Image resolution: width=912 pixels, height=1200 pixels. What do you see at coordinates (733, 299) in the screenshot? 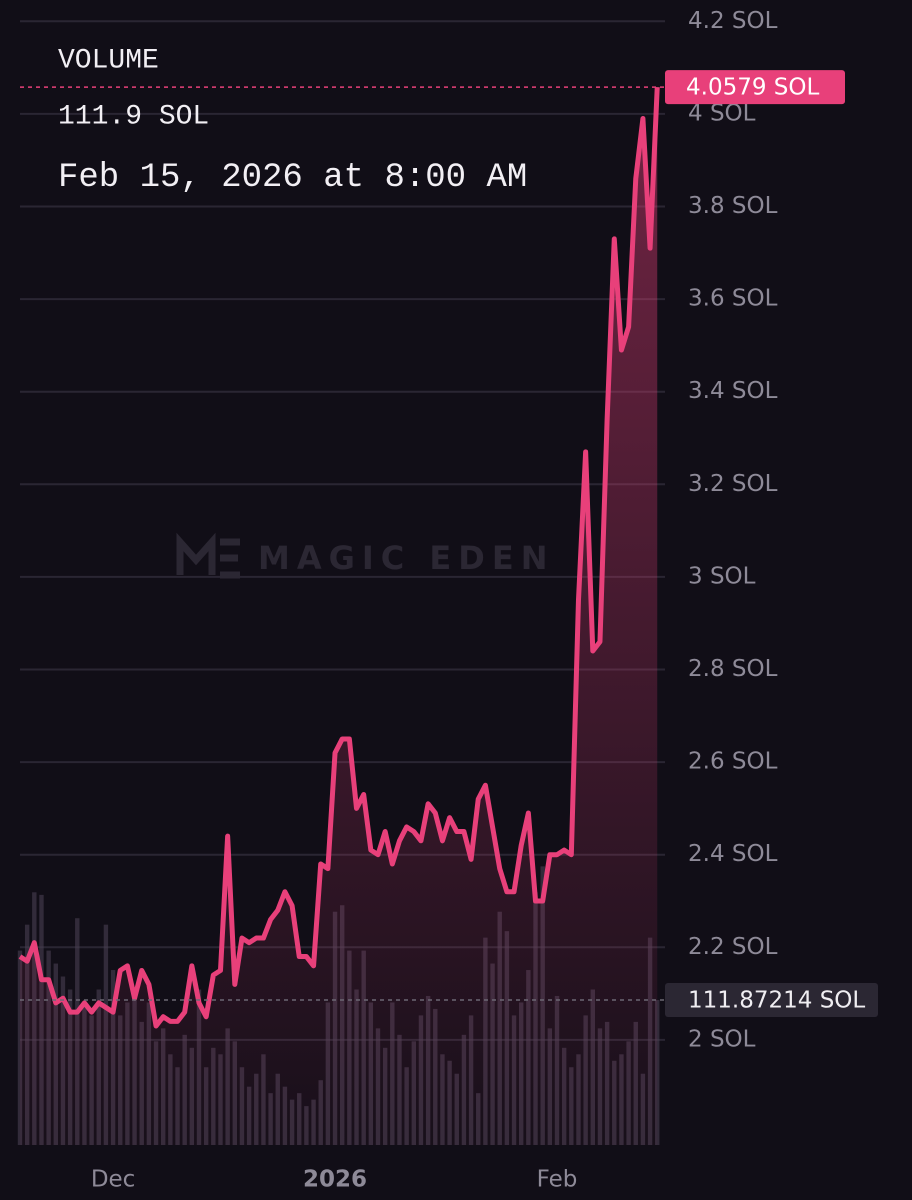
I see `y-tick-label: 3.6 SOL` at bounding box center [733, 299].